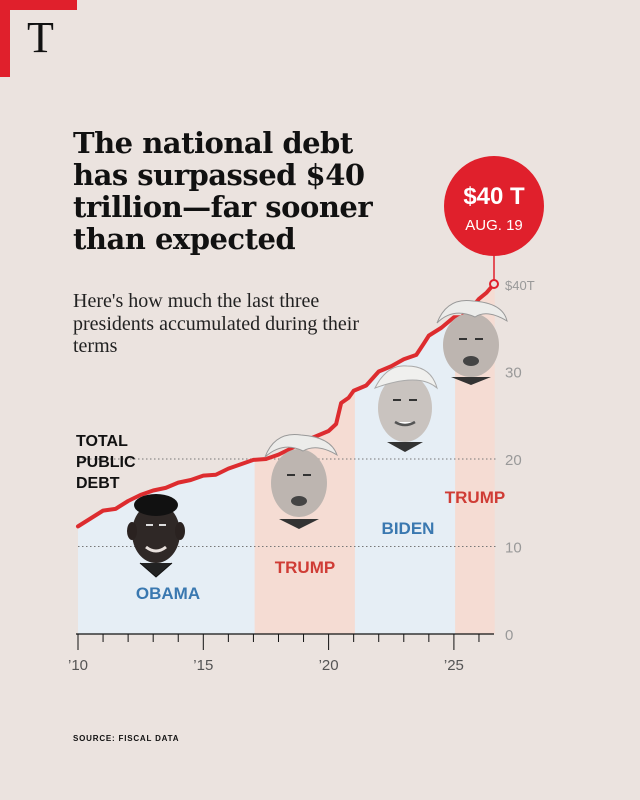  I want to click on y-axis-label-line: DEBT, so click(98, 483).